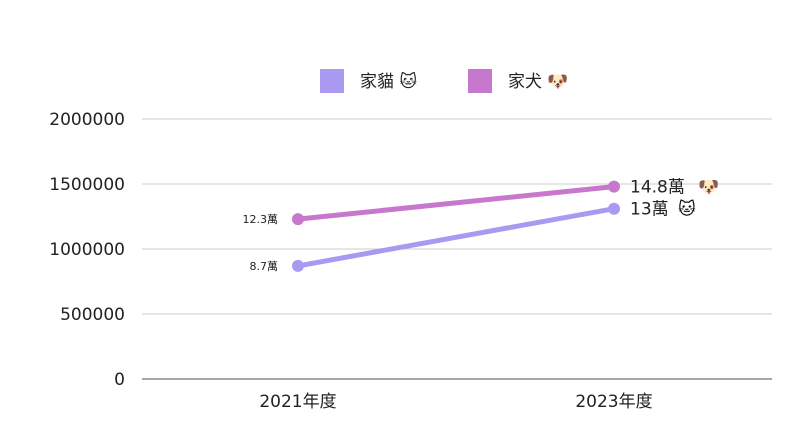  I want to click on y-tick-label: 0, so click(119, 380).